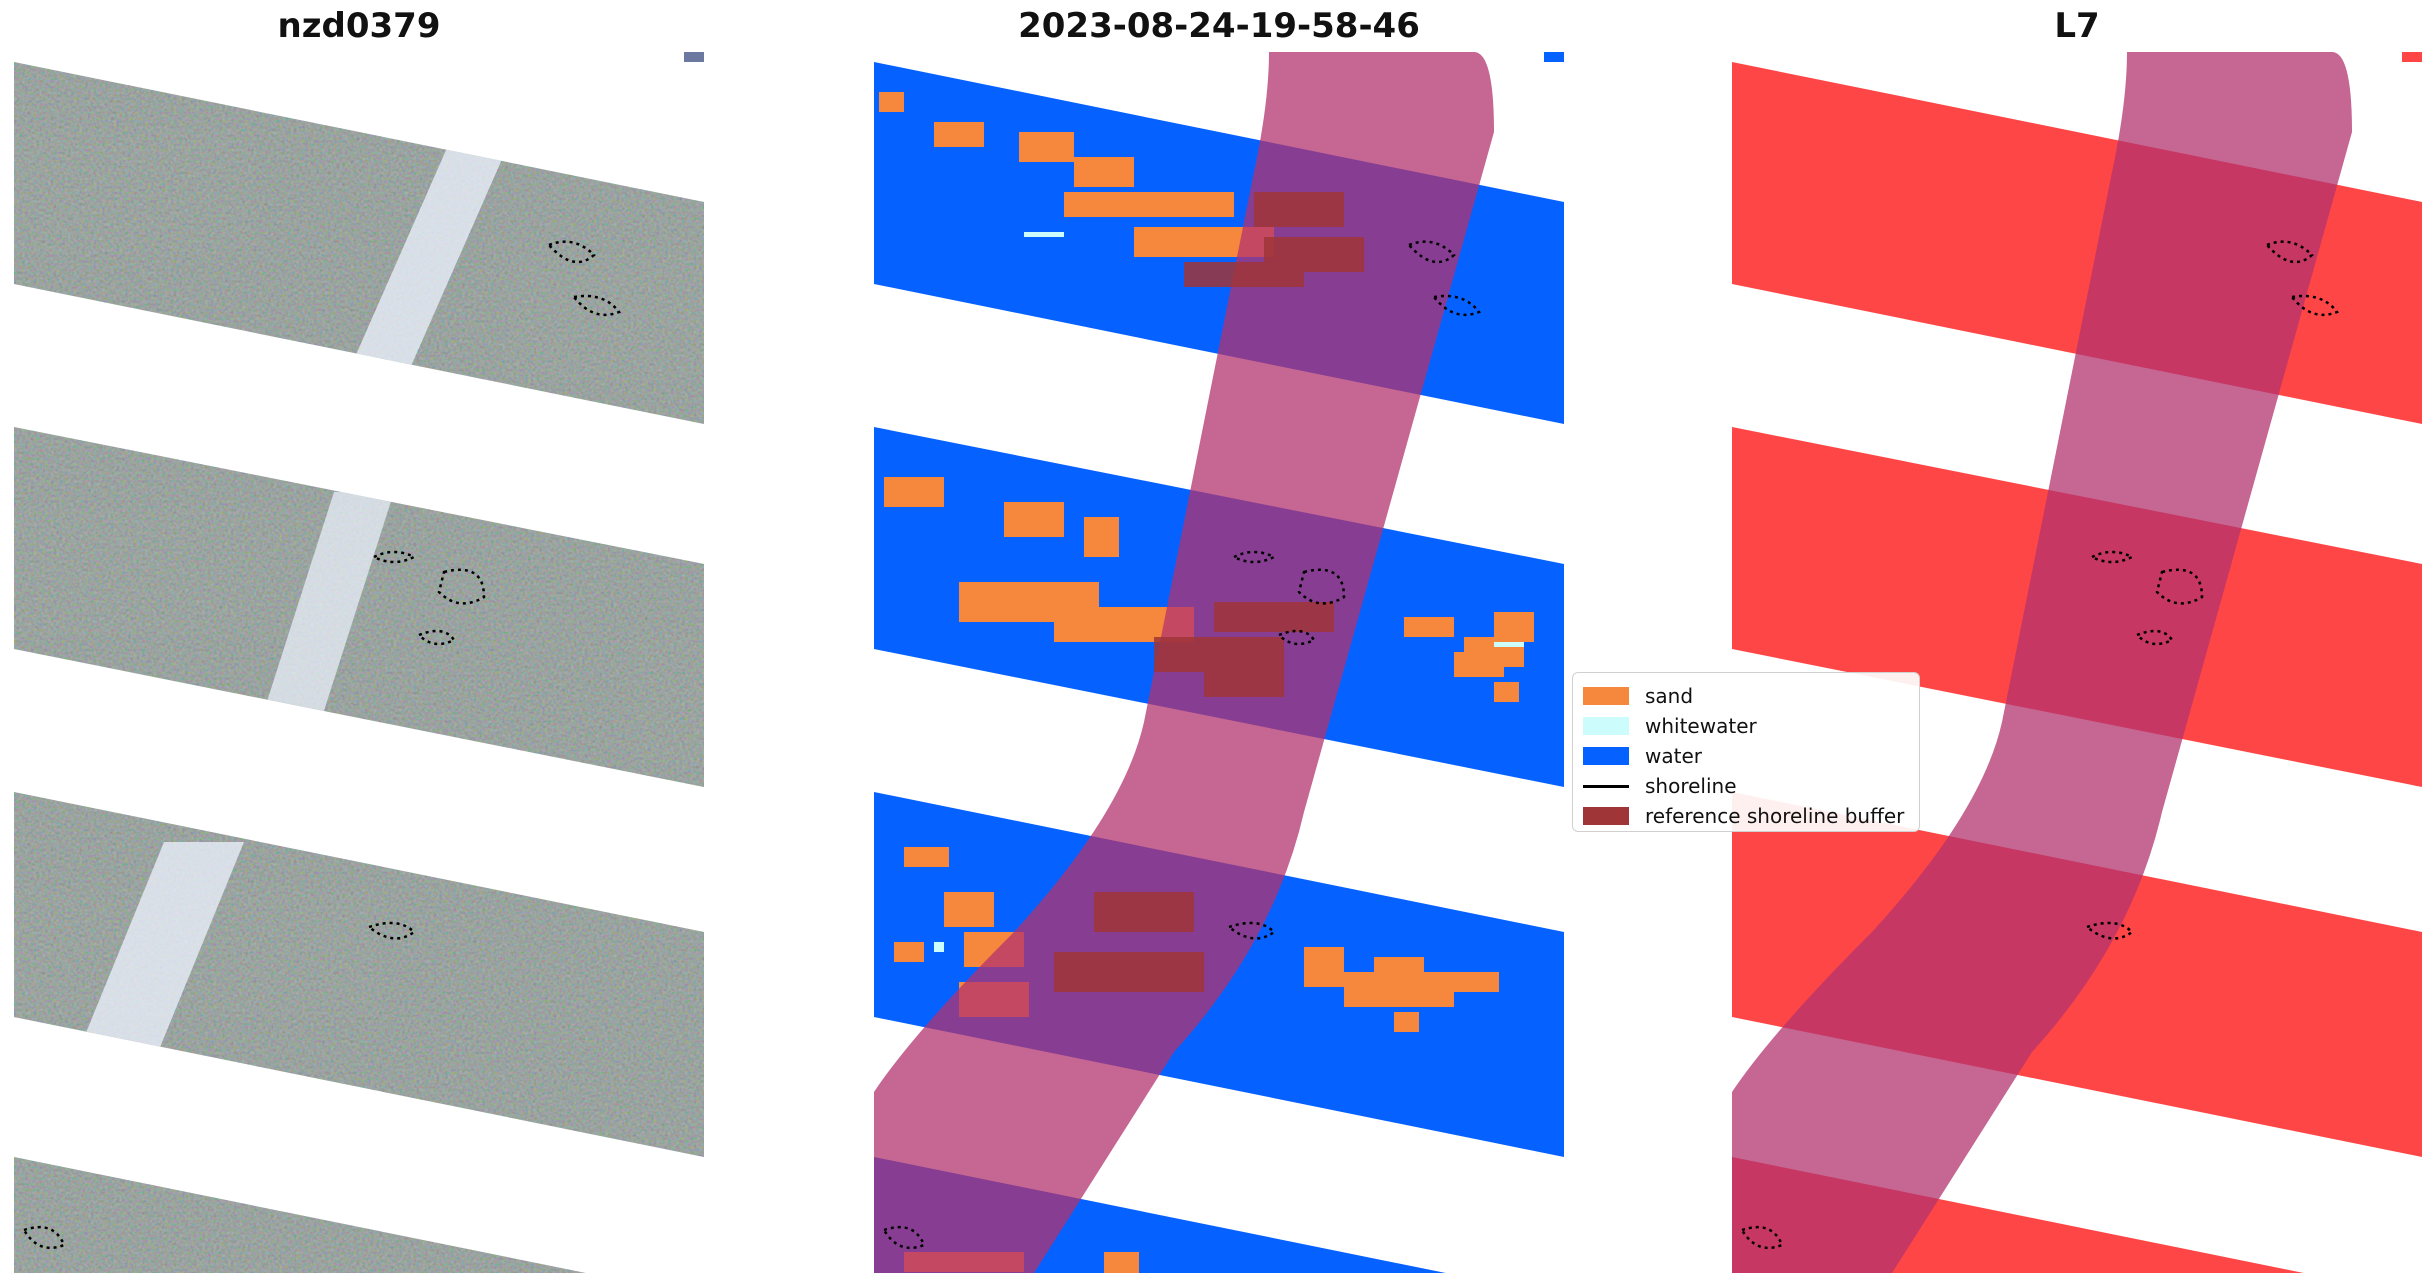  Describe the element at coordinates (1209, 592) in the screenshot. I see `reference-buffer-class` at that location.